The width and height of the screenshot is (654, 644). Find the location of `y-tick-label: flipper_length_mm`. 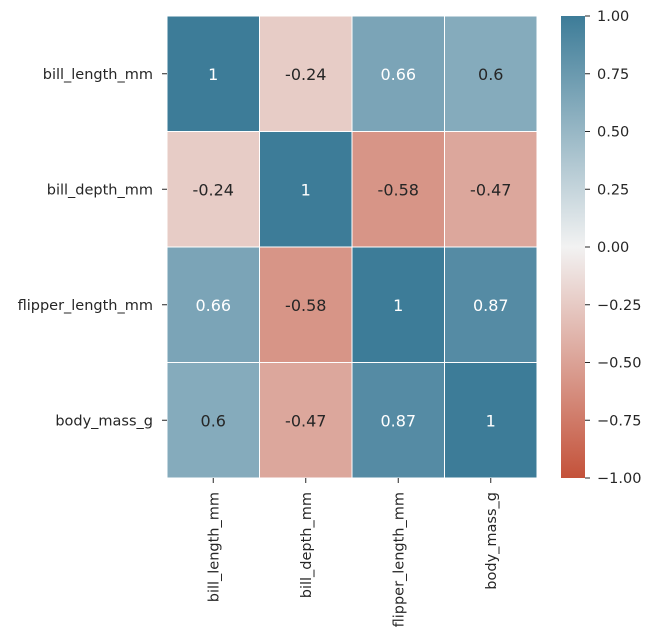

y-tick-label: flipper_length_mm is located at coordinates (85, 306).